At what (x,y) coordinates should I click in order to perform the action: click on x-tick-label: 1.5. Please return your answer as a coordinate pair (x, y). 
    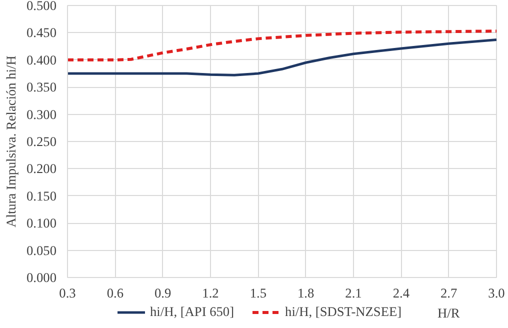
    Looking at the image, I should click on (258, 293).